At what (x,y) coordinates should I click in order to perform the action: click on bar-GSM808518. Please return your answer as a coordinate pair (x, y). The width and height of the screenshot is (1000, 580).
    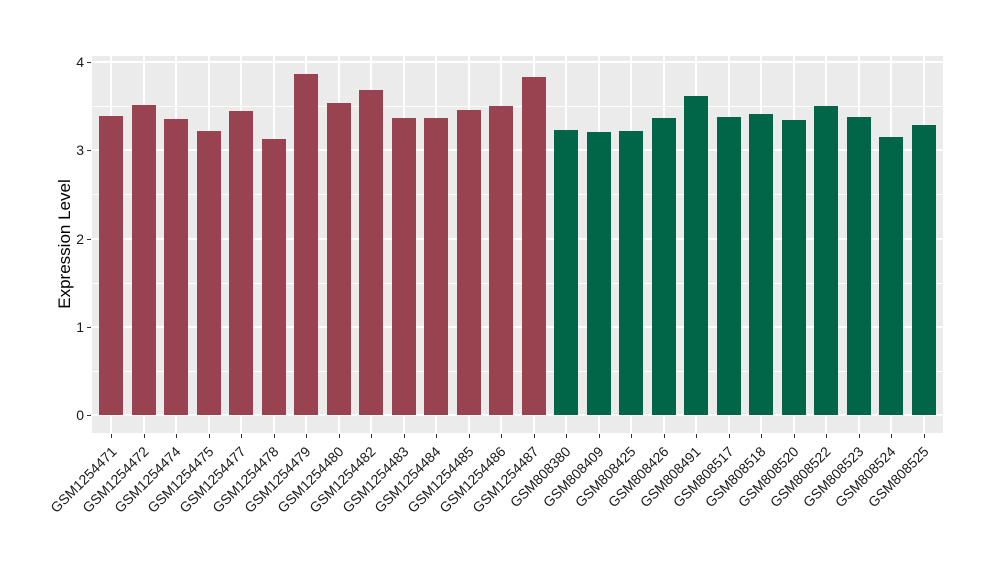
    Looking at the image, I should click on (761, 264).